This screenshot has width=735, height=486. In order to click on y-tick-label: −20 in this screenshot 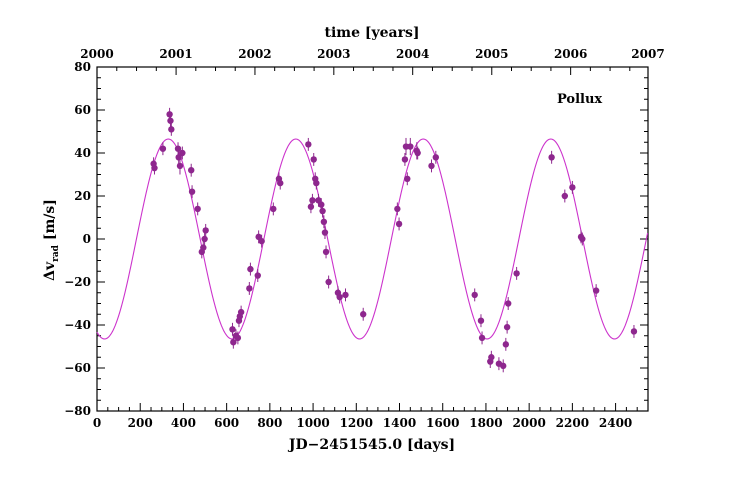, I will do `click(77, 282)`.